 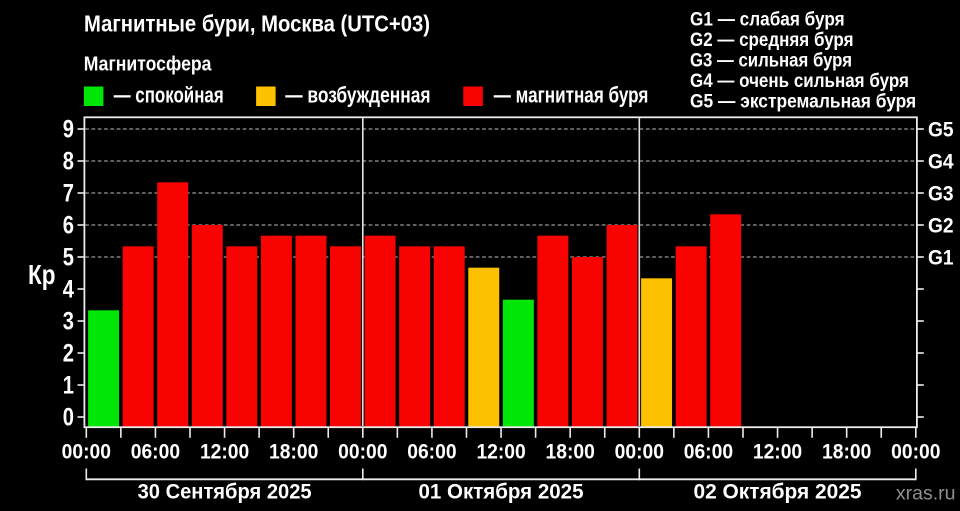 I want to click on svg-text: G1 — слабая буря, so click(x=767, y=19).